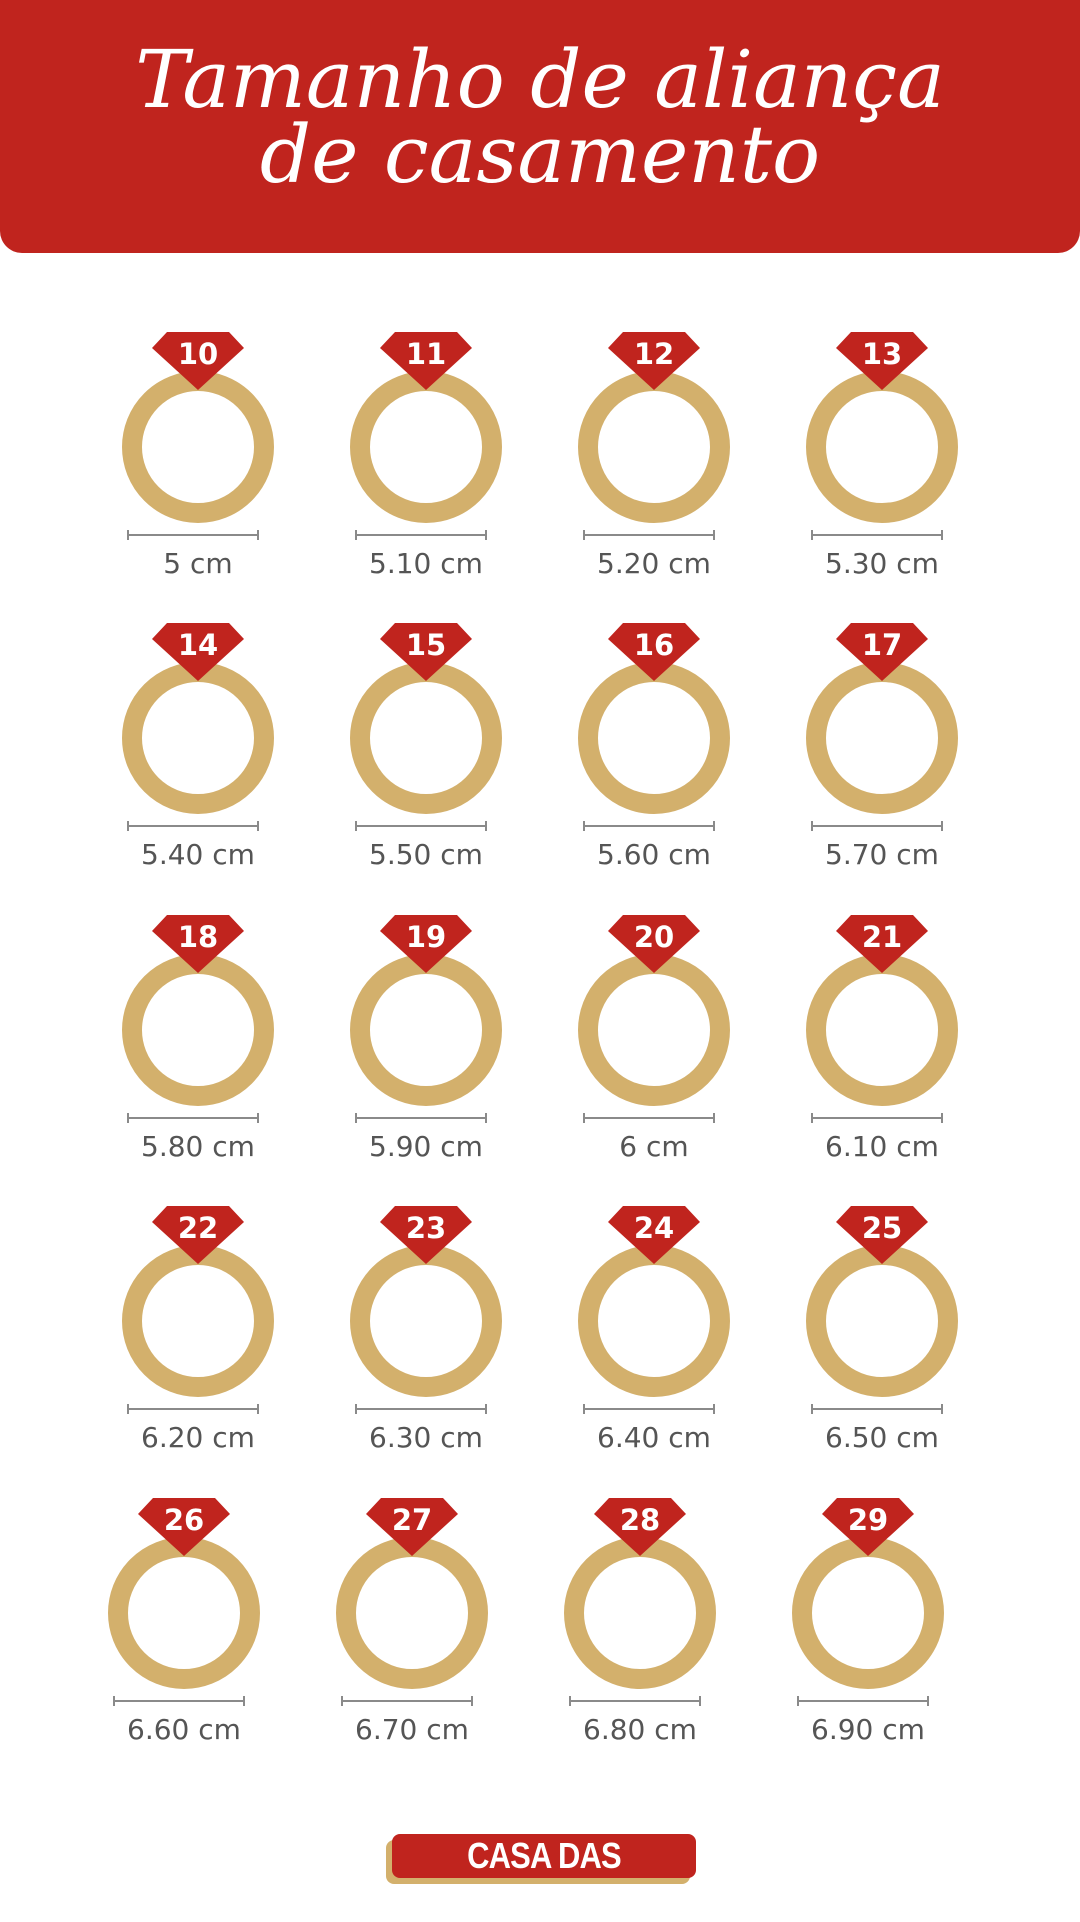 The width and height of the screenshot is (1080, 1922). I want to click on ring-measure-label: 6.60 cm, so click(184, 1729).